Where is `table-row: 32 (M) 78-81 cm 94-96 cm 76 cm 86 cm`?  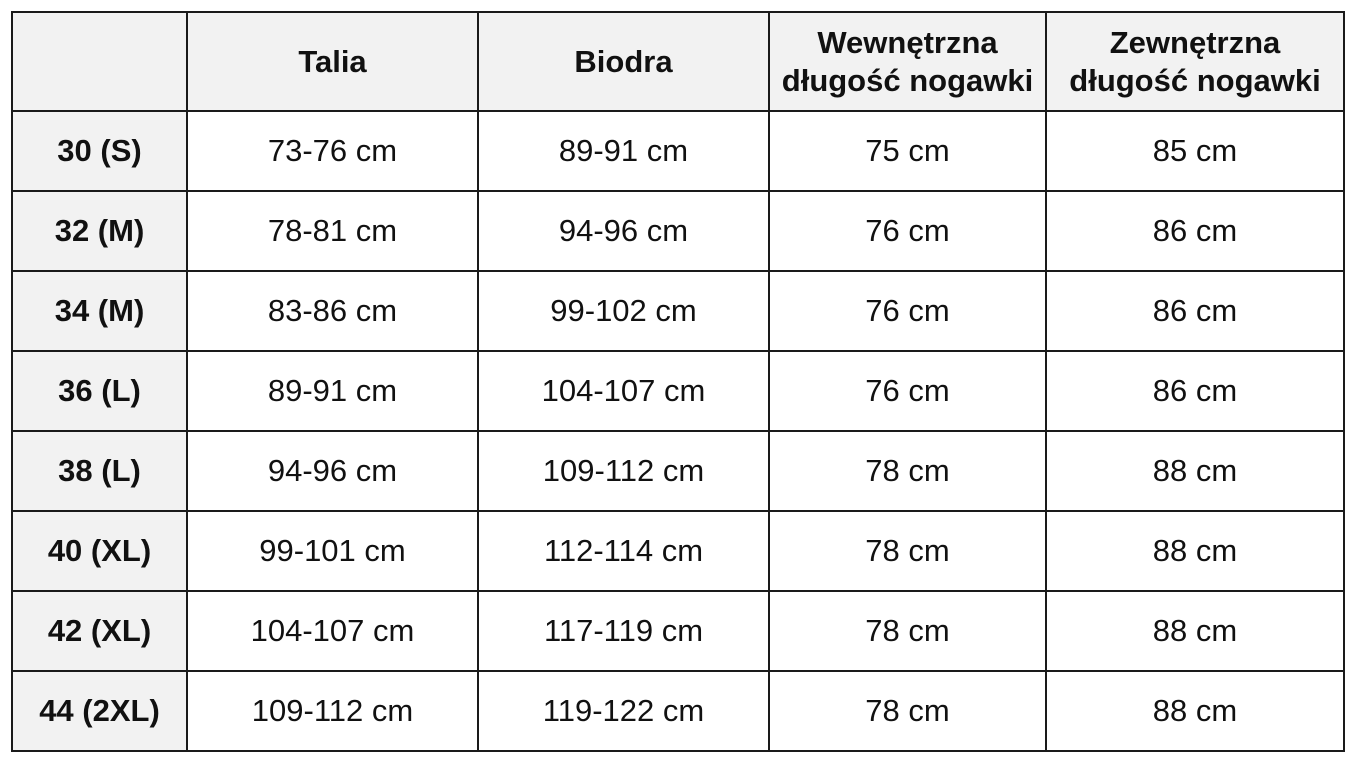 table-row: 32 (M) 78-81 cm 94-96 cm 76 cm 86 cm is located at coordinates (678, 231).